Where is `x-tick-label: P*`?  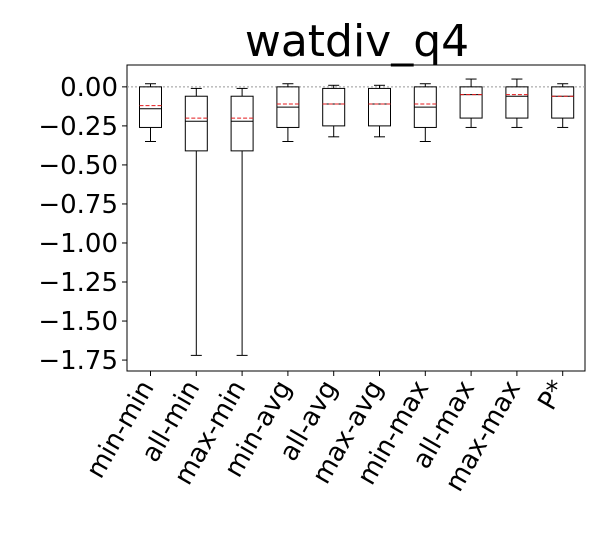
x-tick-label: P* is located at coordinates (552, 396).